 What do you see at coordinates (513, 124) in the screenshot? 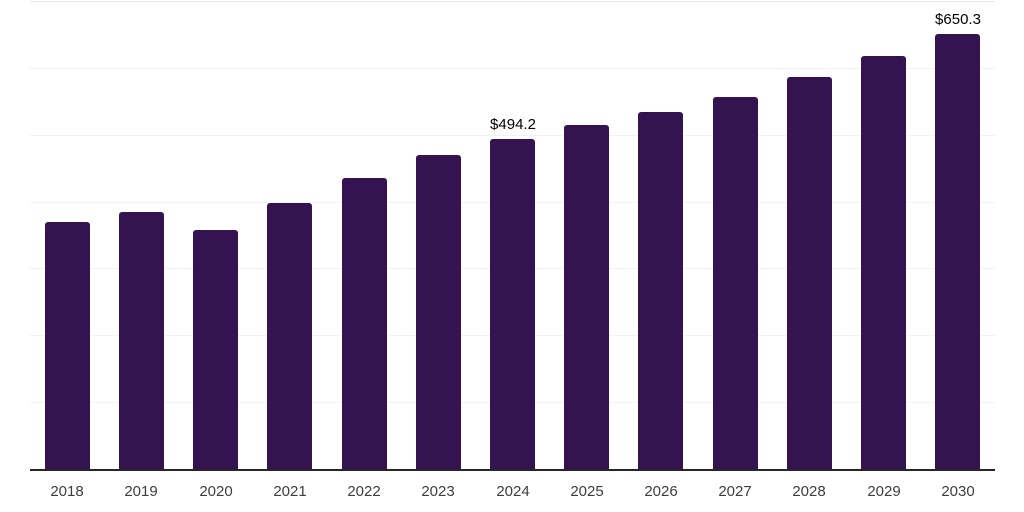
I see `value-label-2024: $494.2` at bounding box center [513, 124].